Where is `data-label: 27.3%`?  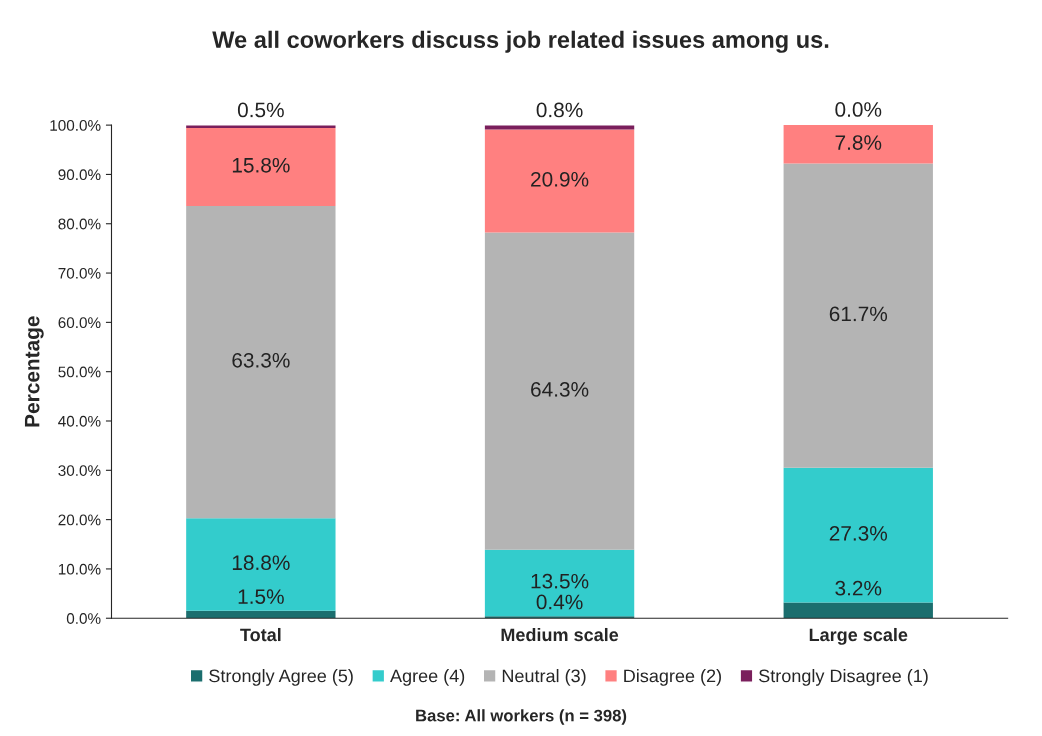 data-label: 27.3% is located at coordinates (858, 533).